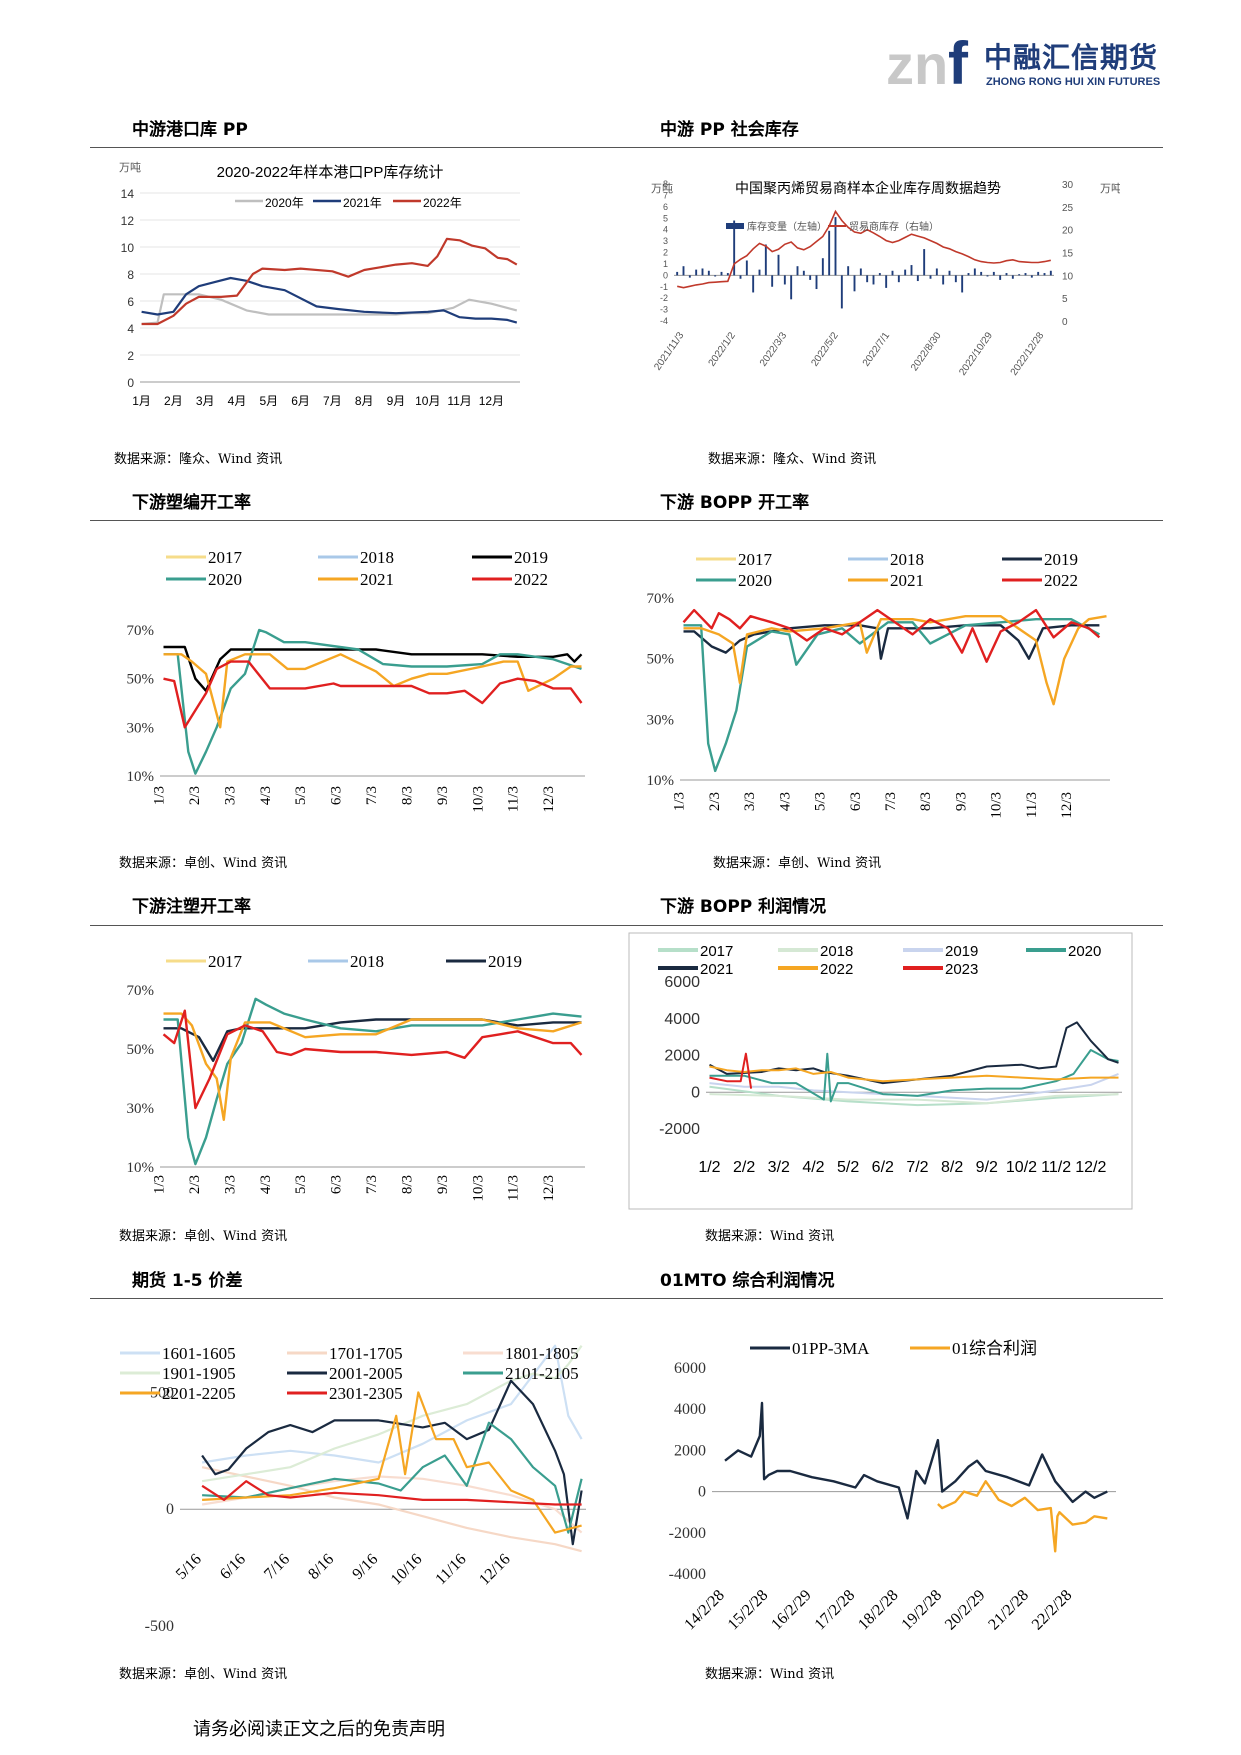 The image size is (1241, 1755). Describe the element at coordinates (1073, 82) in the screenshot. I see `company-name-en: ZHONG RONG HUI XIN FUTURES` at that location.